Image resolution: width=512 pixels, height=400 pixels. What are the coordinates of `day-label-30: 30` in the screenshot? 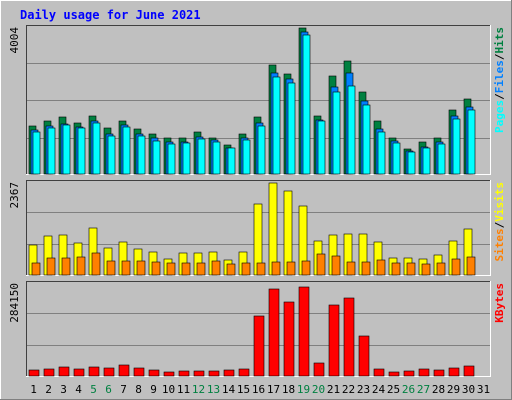 It's located at (468, 389).